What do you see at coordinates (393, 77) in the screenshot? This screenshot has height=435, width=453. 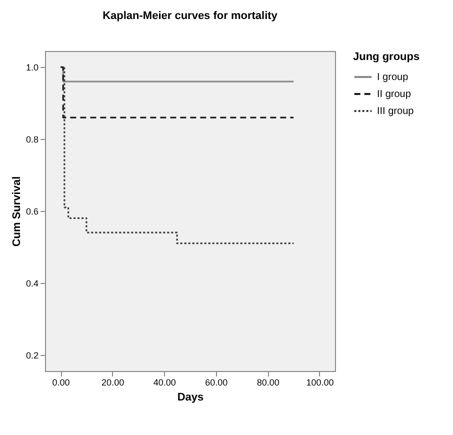 I see `legend-label: I group` at bounding box center [393, 77].